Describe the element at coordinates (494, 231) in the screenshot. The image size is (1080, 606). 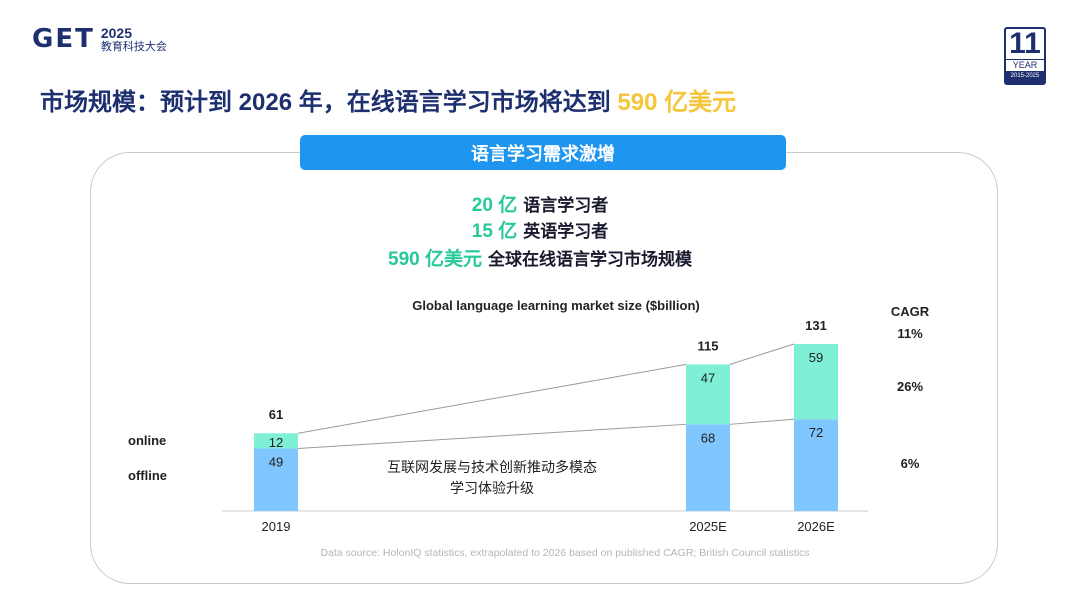
I see `stat-number: 15 亿` at that location.